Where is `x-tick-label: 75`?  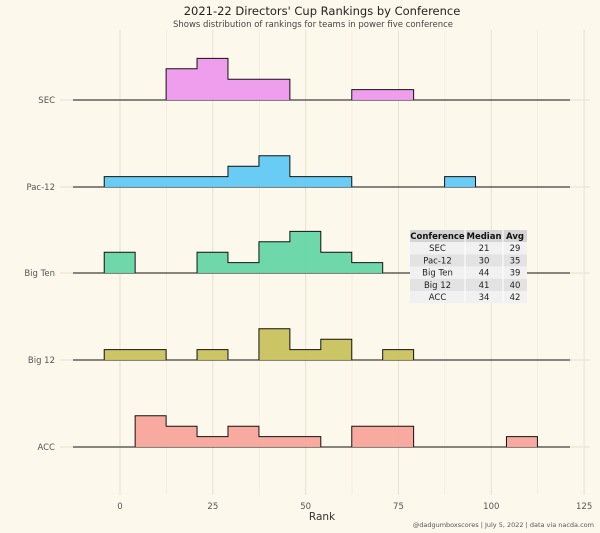 x-tick-label: 75 is located at coordinates (398, 507).